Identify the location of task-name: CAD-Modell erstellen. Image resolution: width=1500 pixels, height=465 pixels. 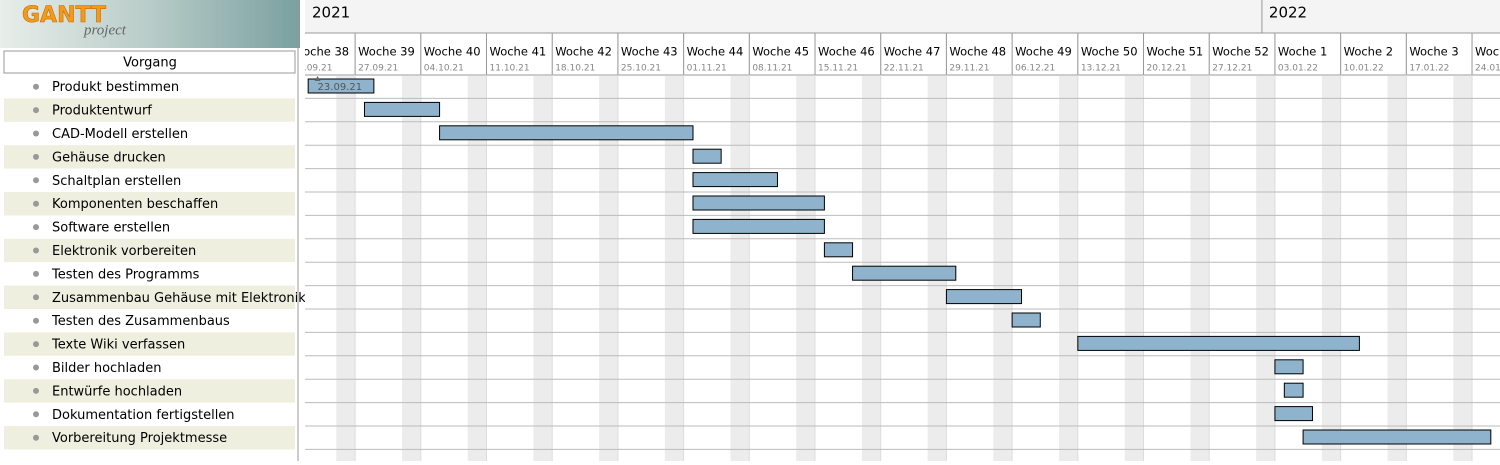
(120, 134).